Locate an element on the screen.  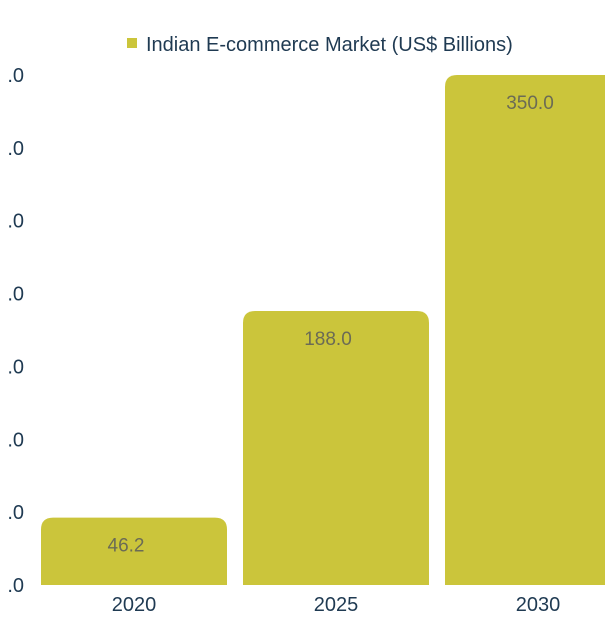
x-tick-label-2025: 2025 is located at coordinates (336, 605).